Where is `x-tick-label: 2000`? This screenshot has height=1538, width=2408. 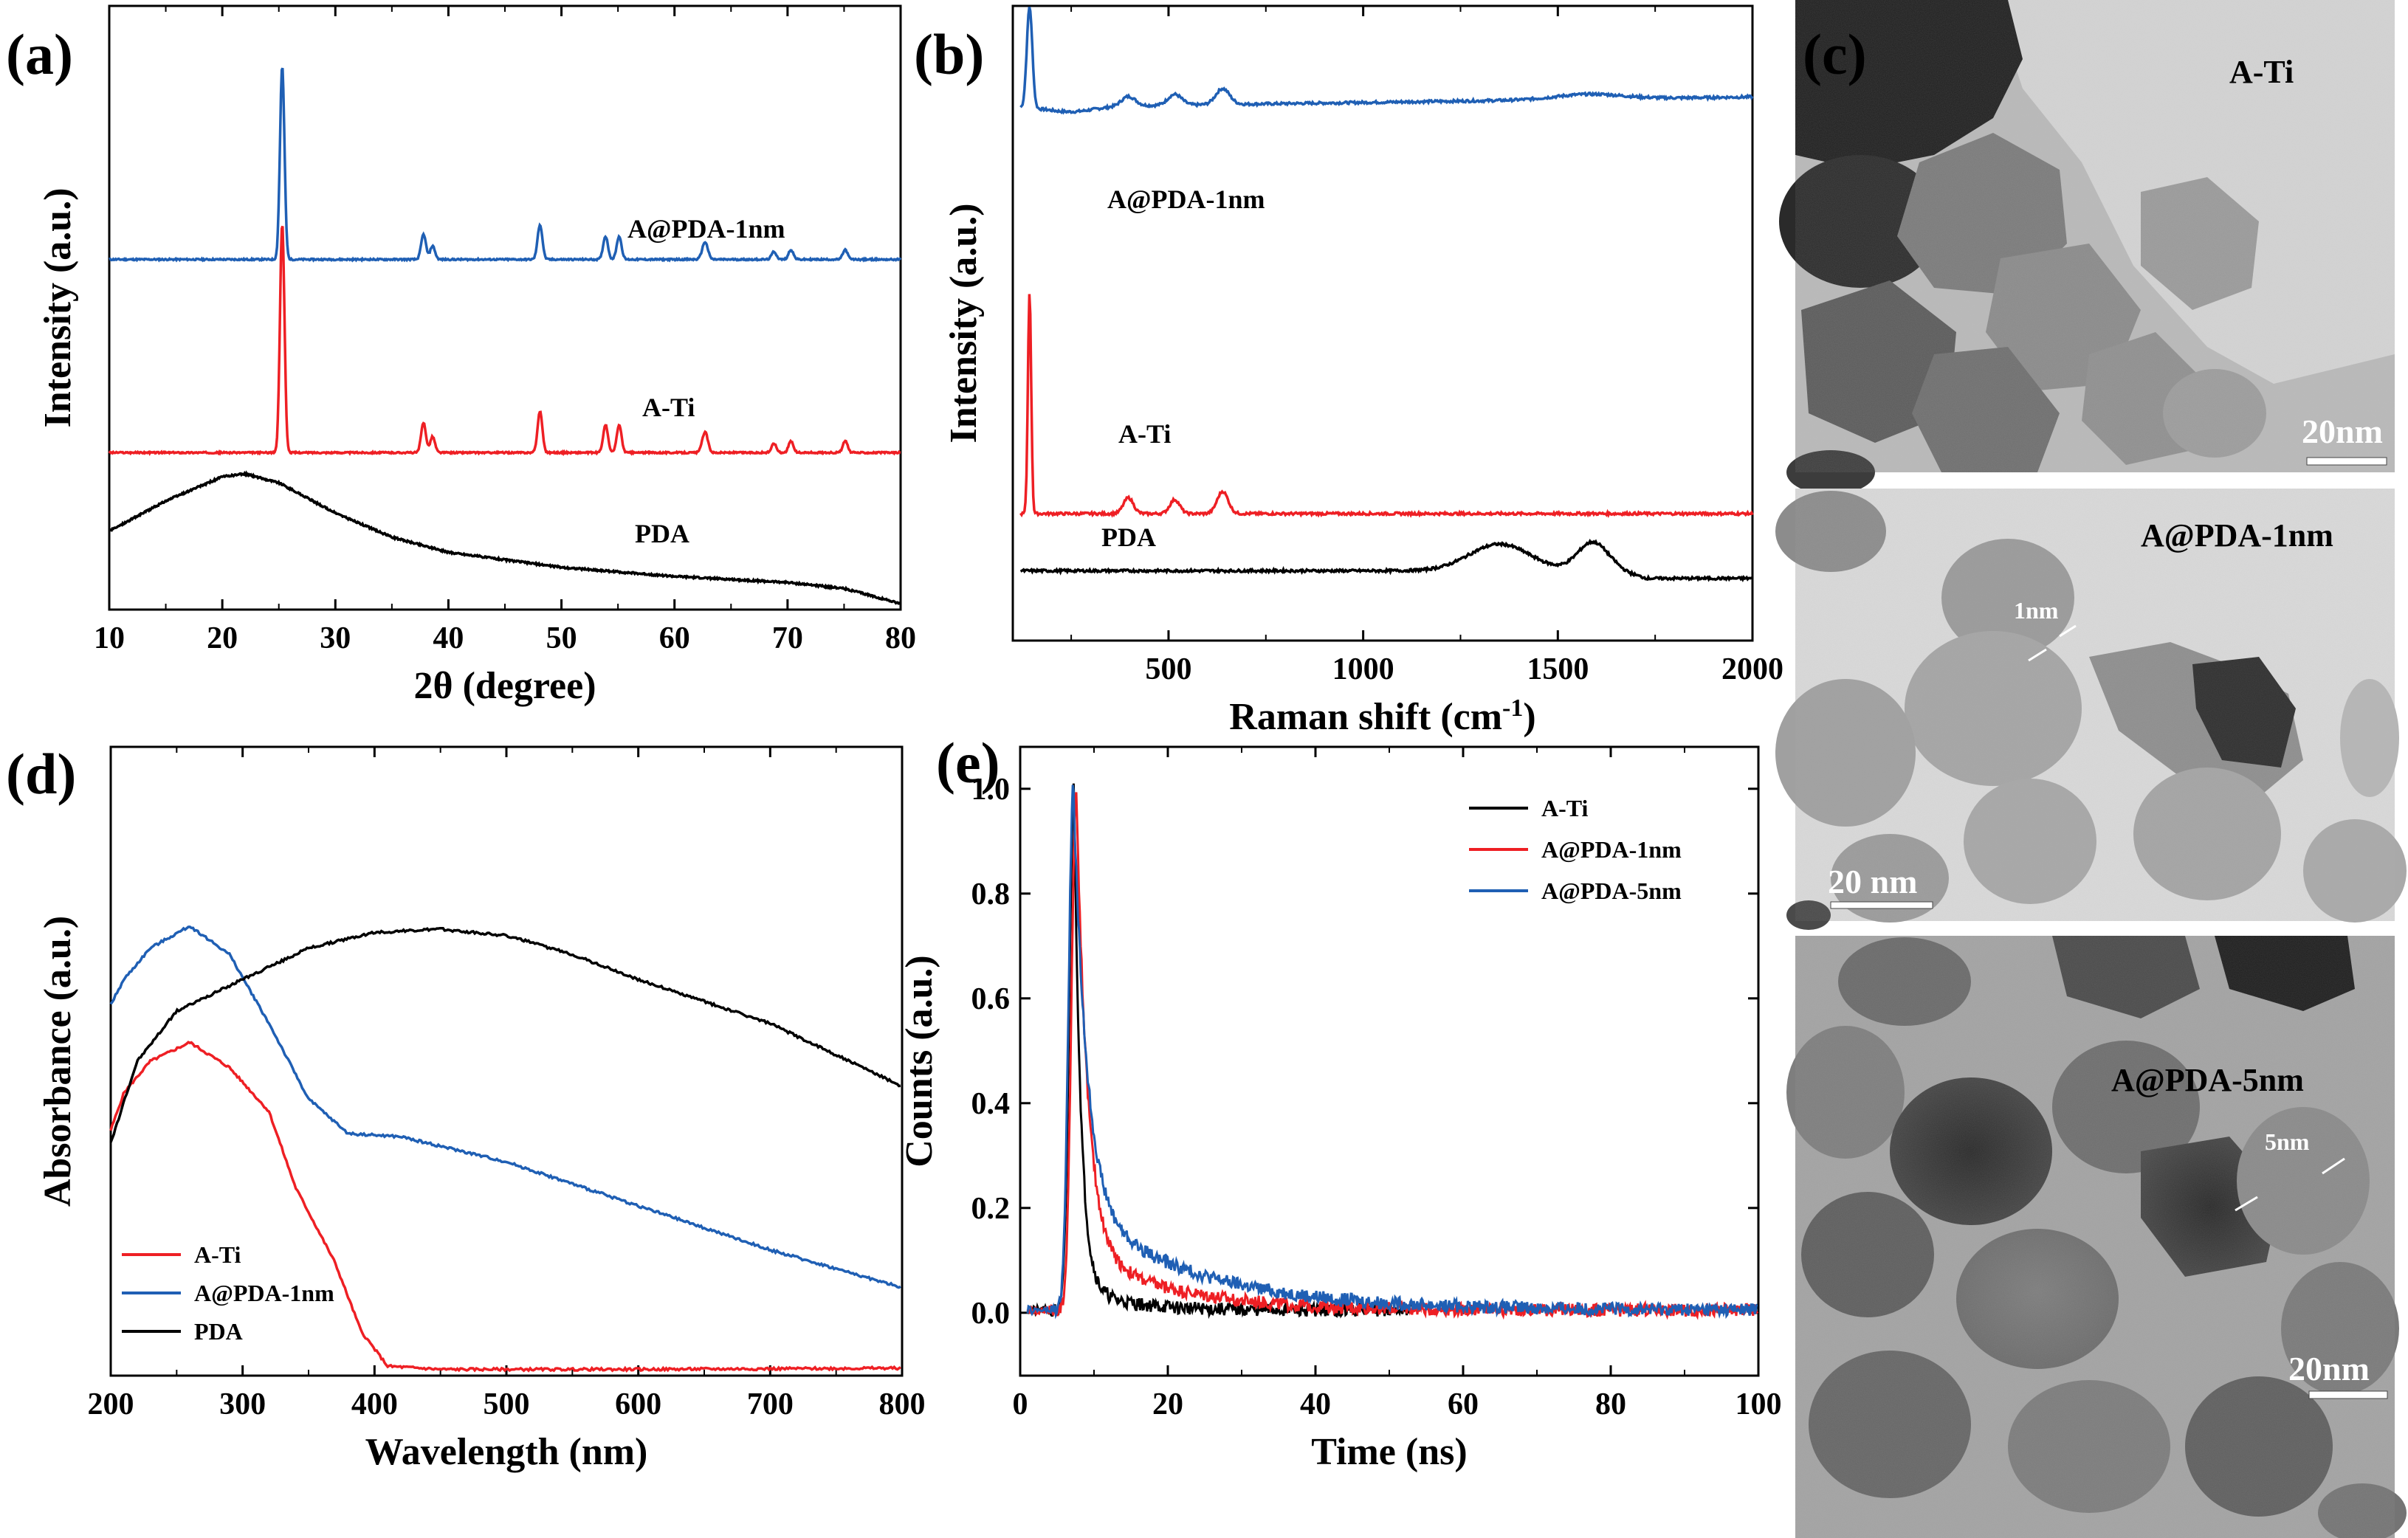 x-tick-label: 2000 is located at coordinates (1752, 669).